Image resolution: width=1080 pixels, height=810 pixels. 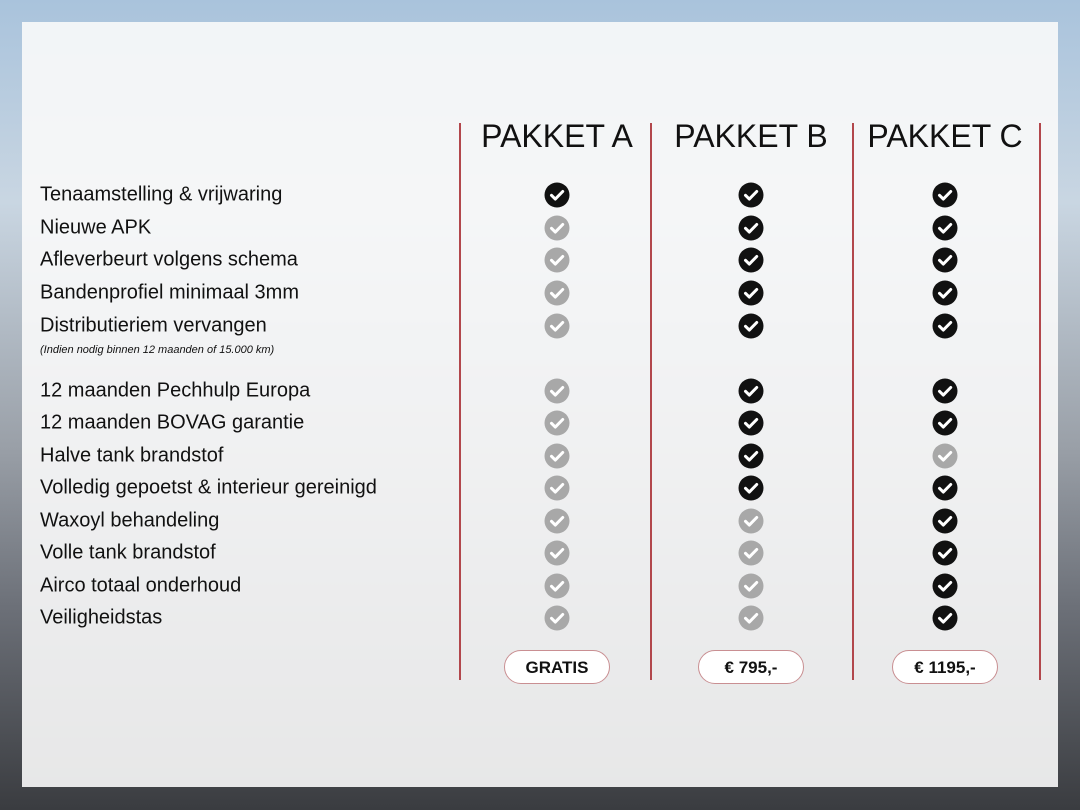 What do you see at coordinates (175, 390) in the screenshot?
I see `feature-label: 12 maanden Pechhulp Europa` at bounding box center [175, 390].